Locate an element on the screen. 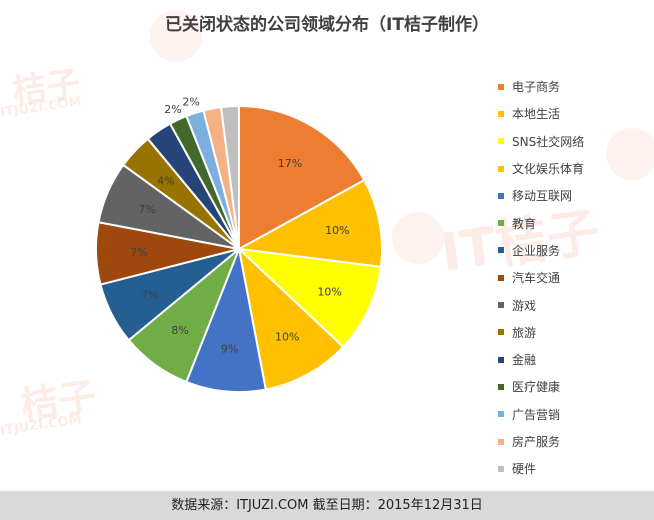  legend-item-5: 移动互联网 is located at coordinates (573, 195).